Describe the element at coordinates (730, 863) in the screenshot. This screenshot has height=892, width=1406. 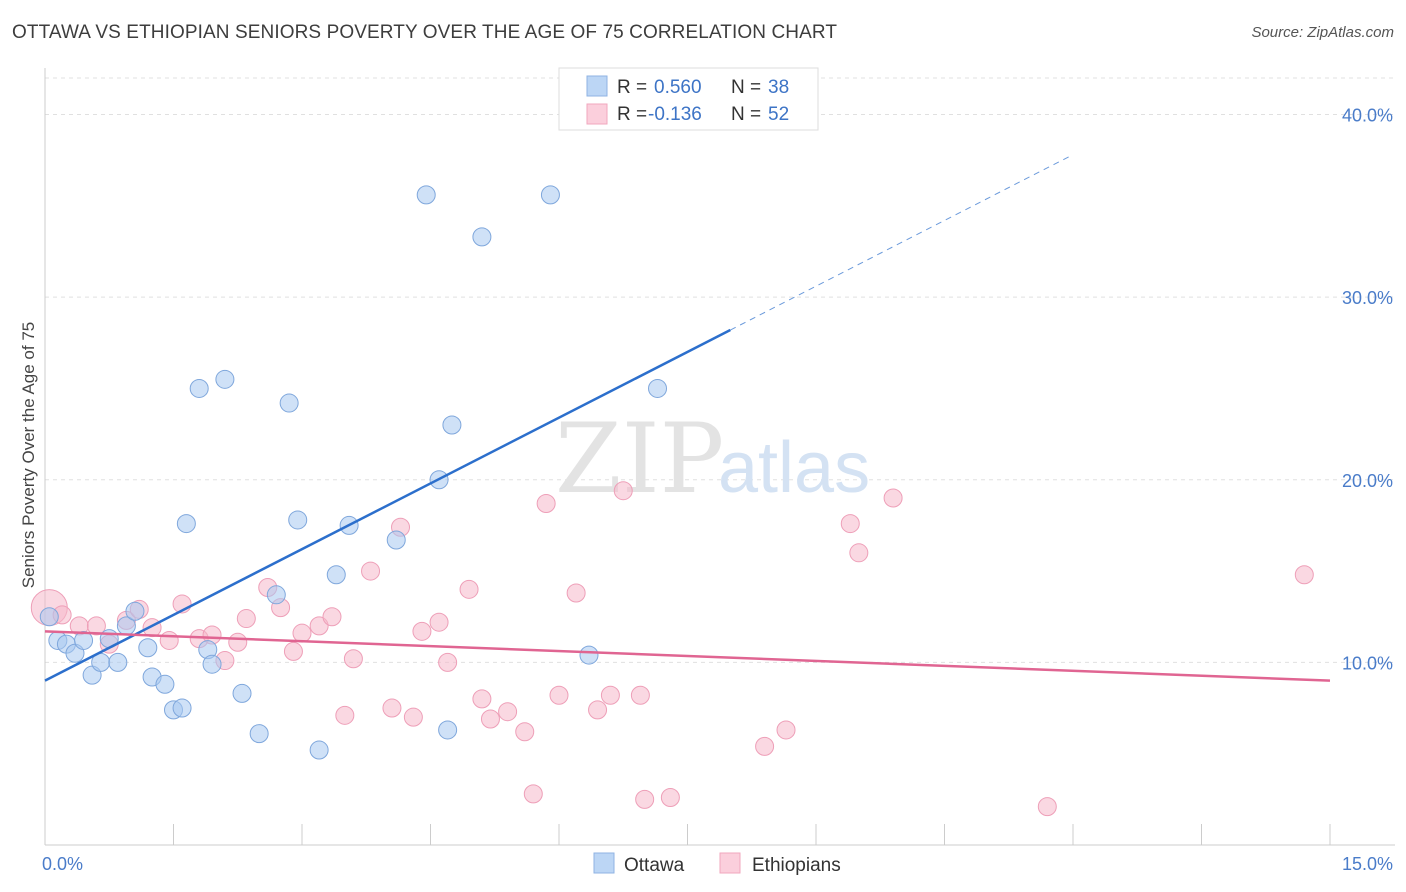
I see `bottom-legend-swatch-ethiopians` at that location.